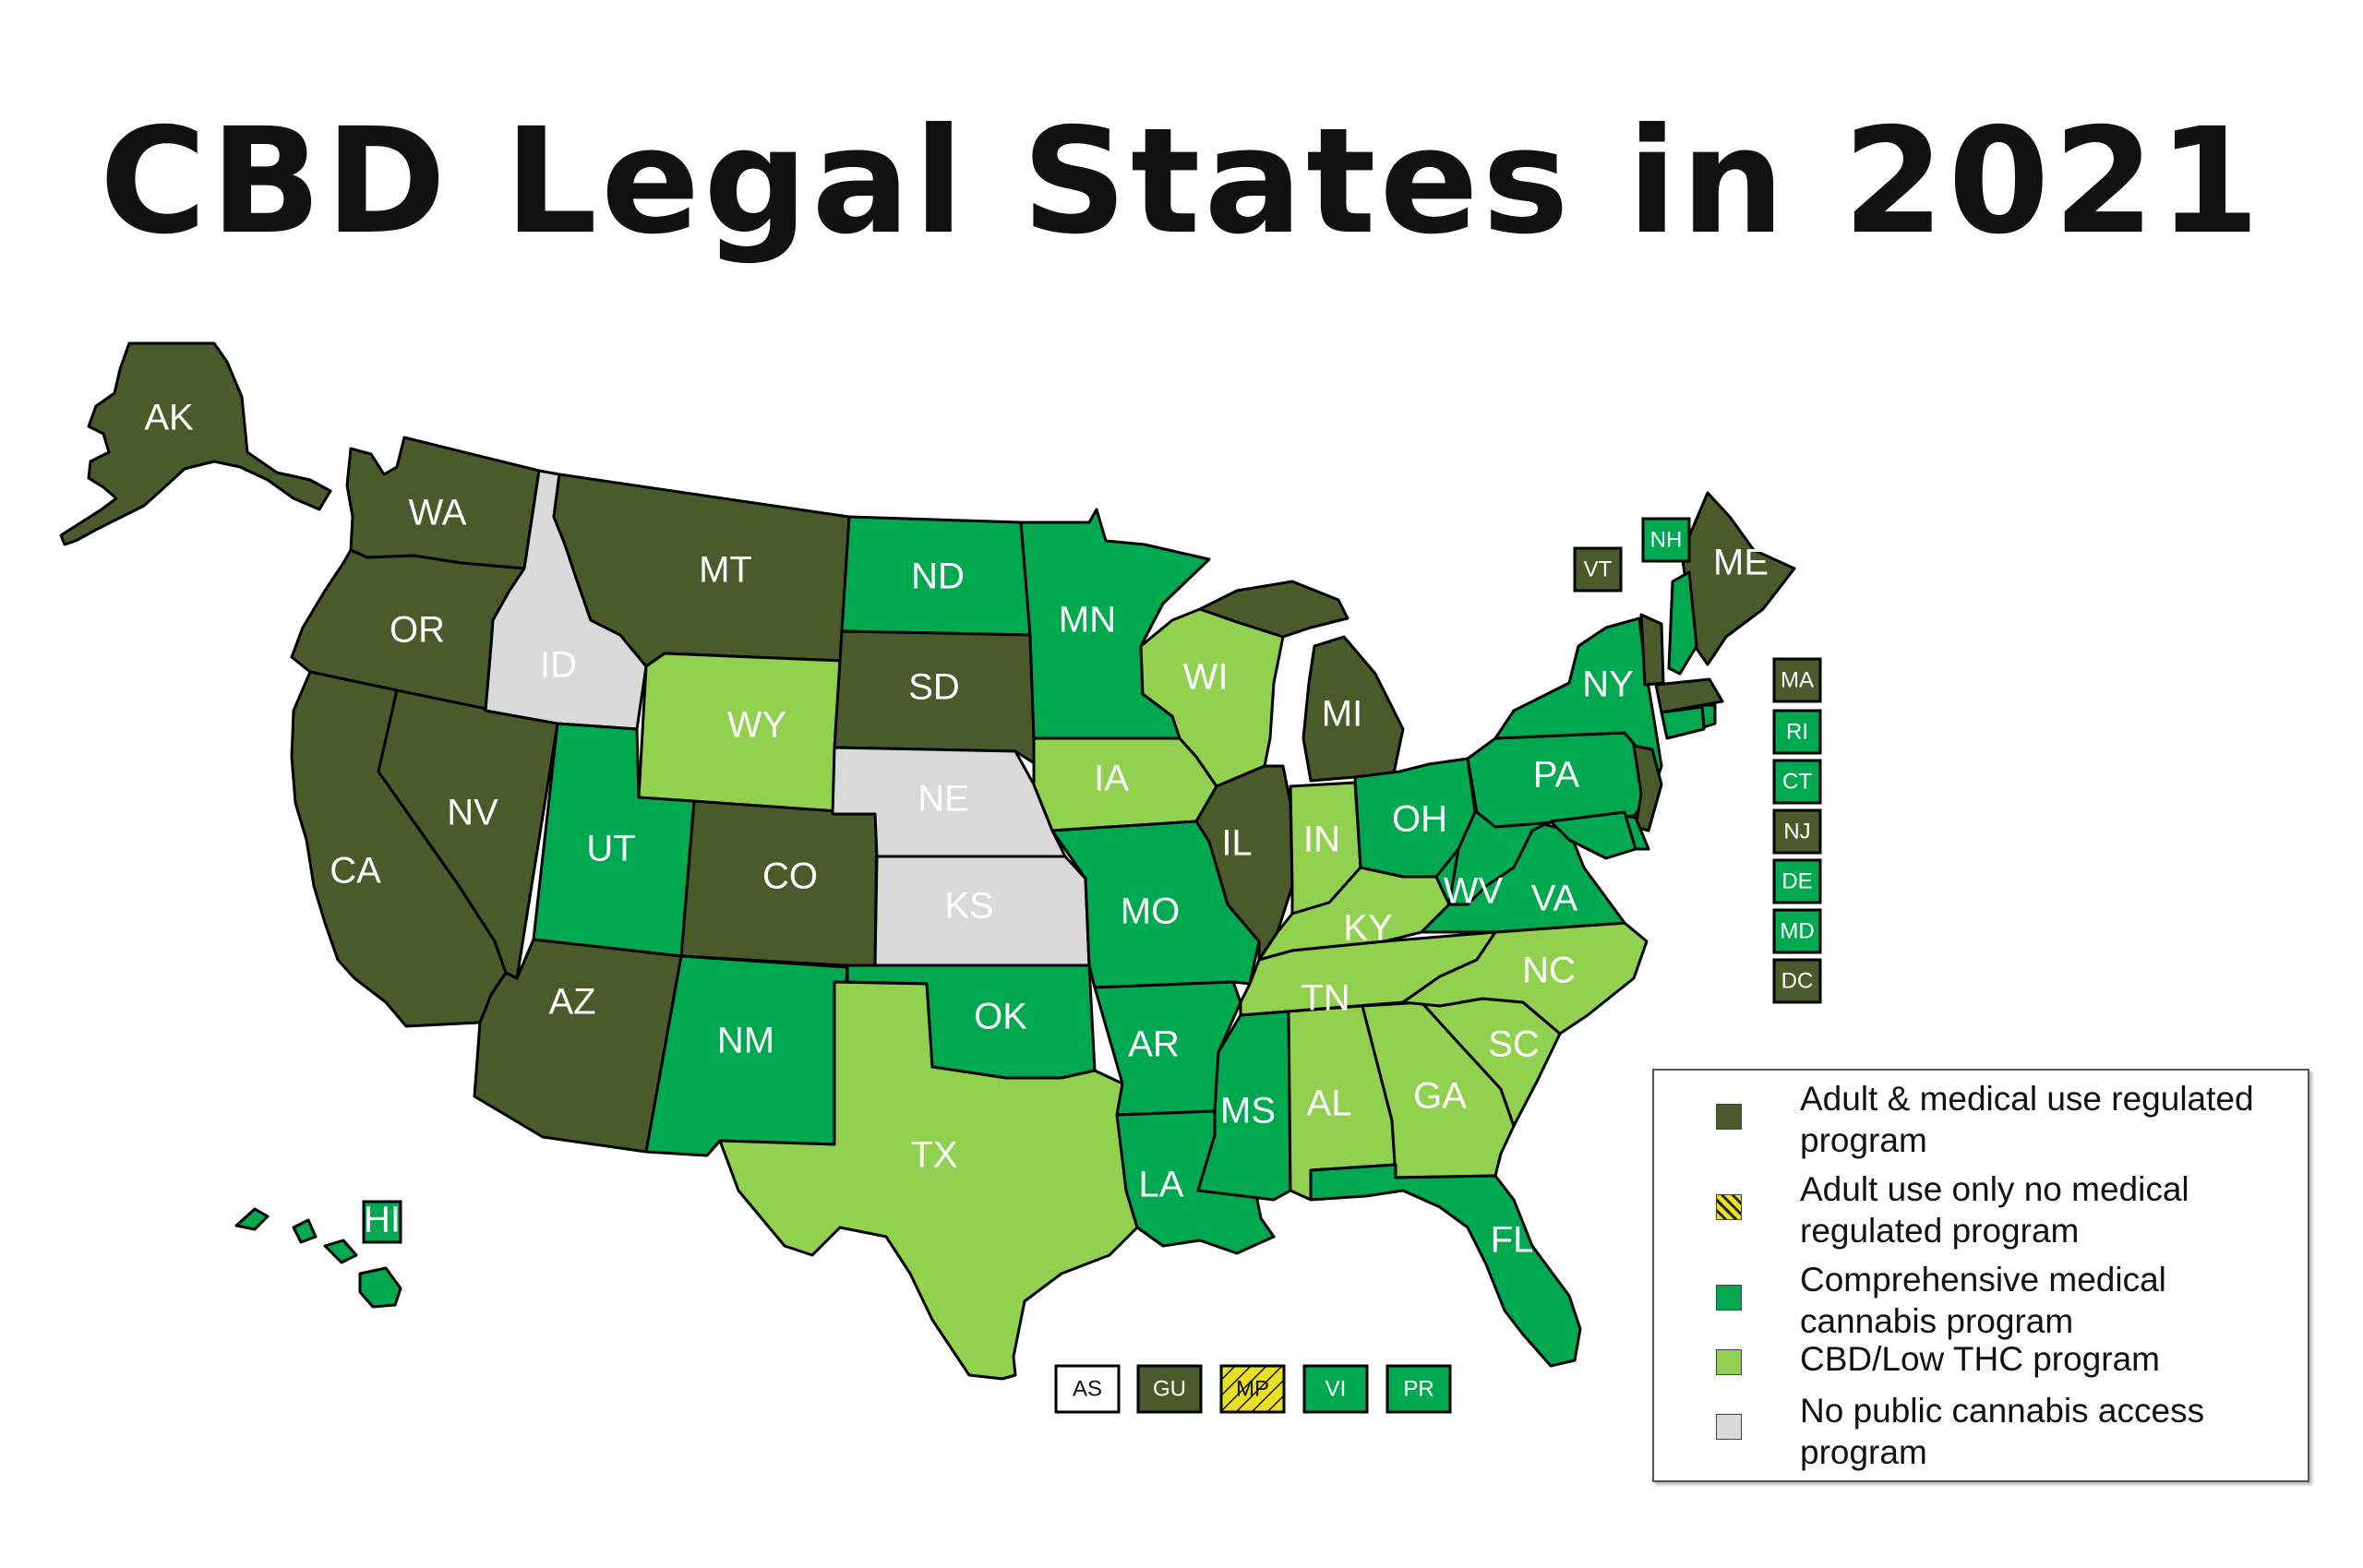 This screenshot has height=1568, width=2363. What do you see at coordinates (1729, 1427) in the screenshot?
I see `legend-swatch-no-program` at bounding box center [1729, 1427].